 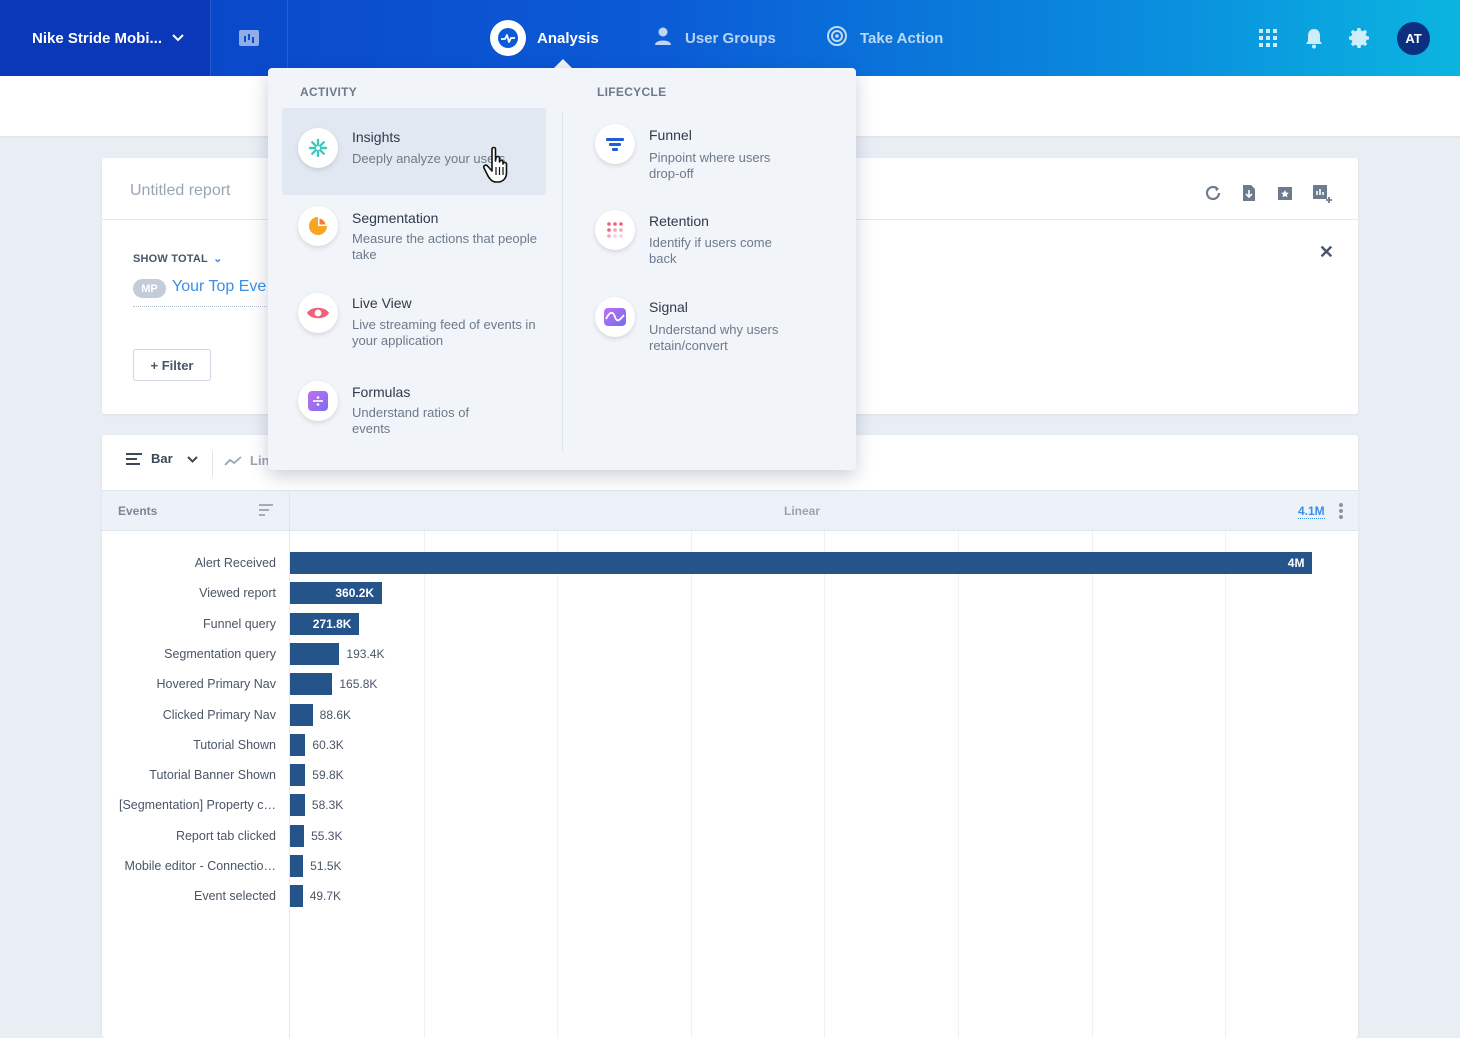 I want to click on scale-label: Linear, so click(x=802, y=511).